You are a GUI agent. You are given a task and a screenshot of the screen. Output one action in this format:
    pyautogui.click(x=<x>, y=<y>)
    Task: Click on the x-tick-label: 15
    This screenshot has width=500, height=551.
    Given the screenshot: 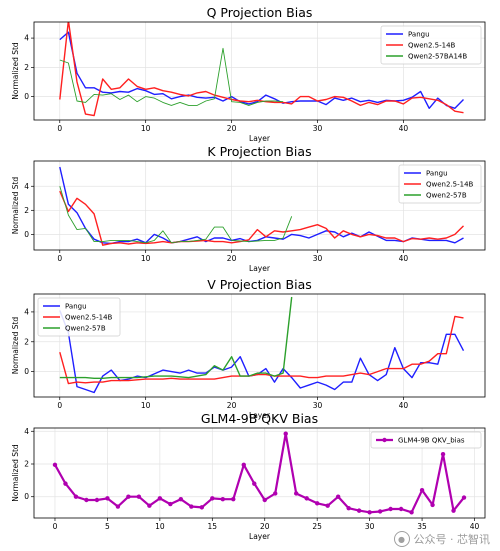 What is the action you would take?
    pyautogui.click(x=213, y=526)
    